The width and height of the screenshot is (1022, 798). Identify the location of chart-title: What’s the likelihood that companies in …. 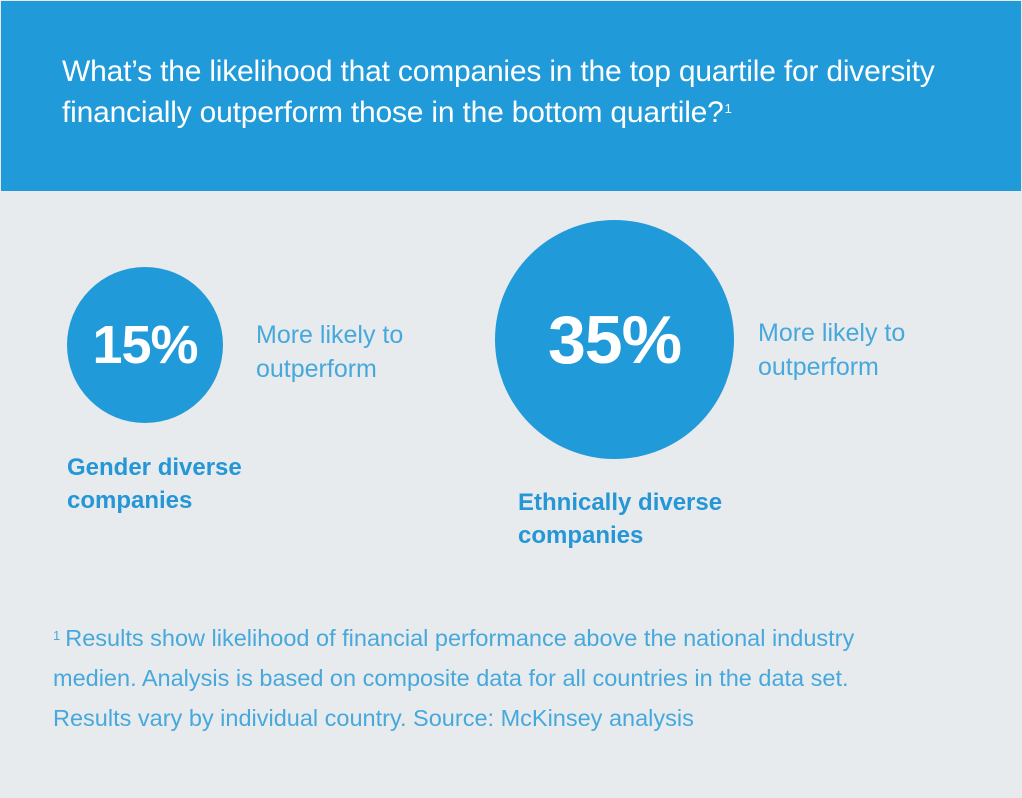
(512, 92).